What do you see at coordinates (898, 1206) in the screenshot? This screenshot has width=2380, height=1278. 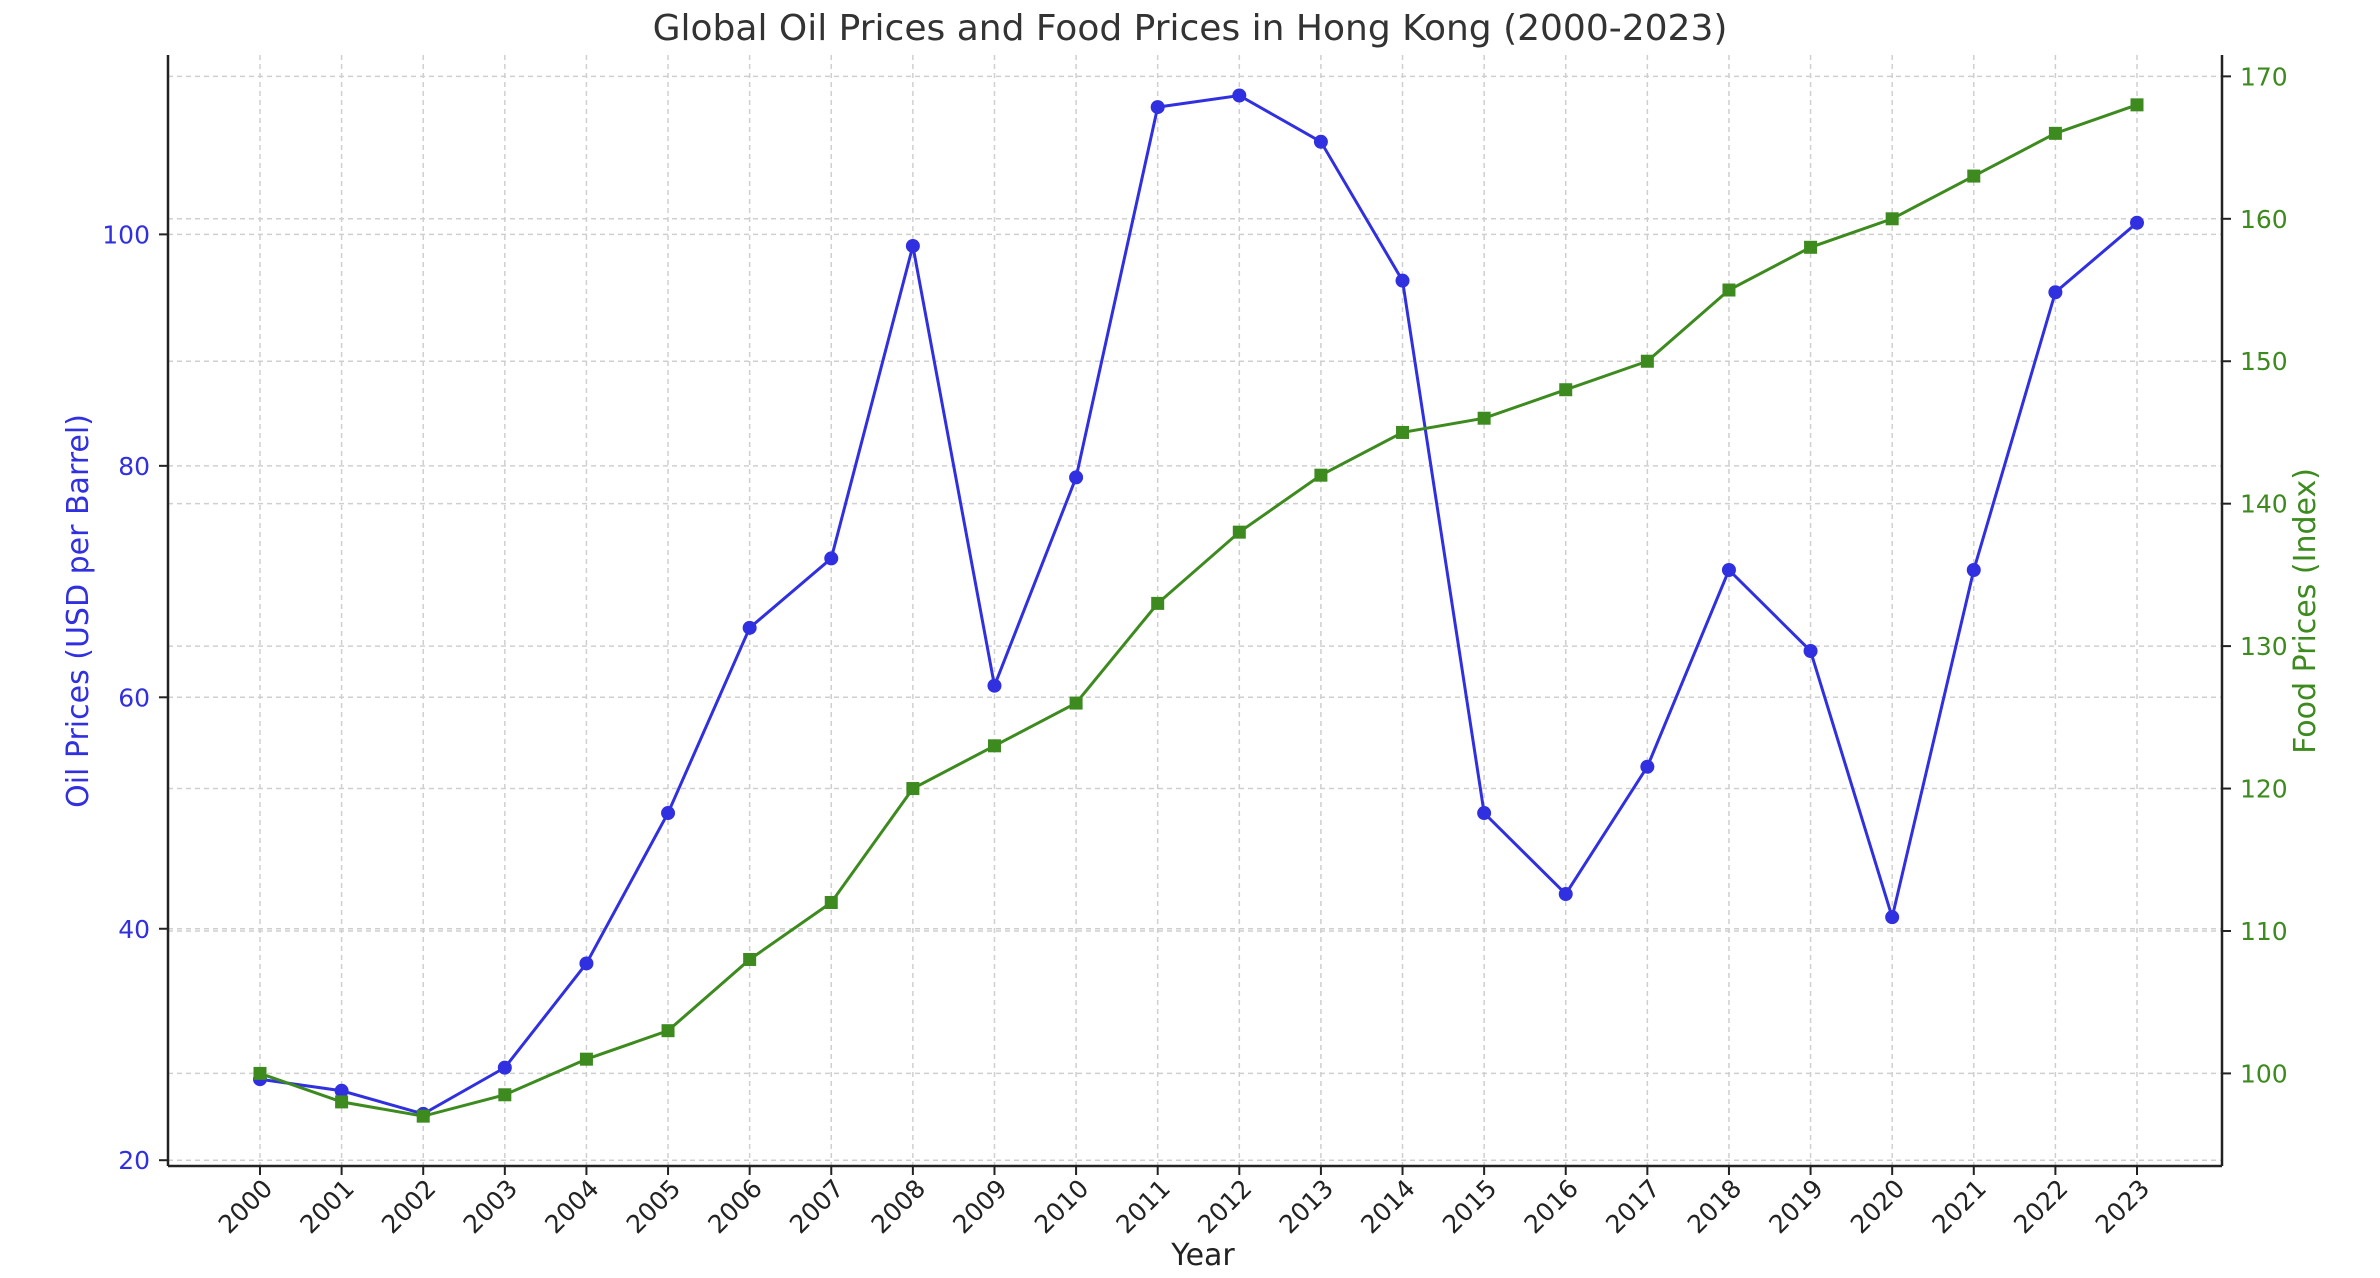 I see `x-tick-label: 2008` at bounding box center [898, 1206].